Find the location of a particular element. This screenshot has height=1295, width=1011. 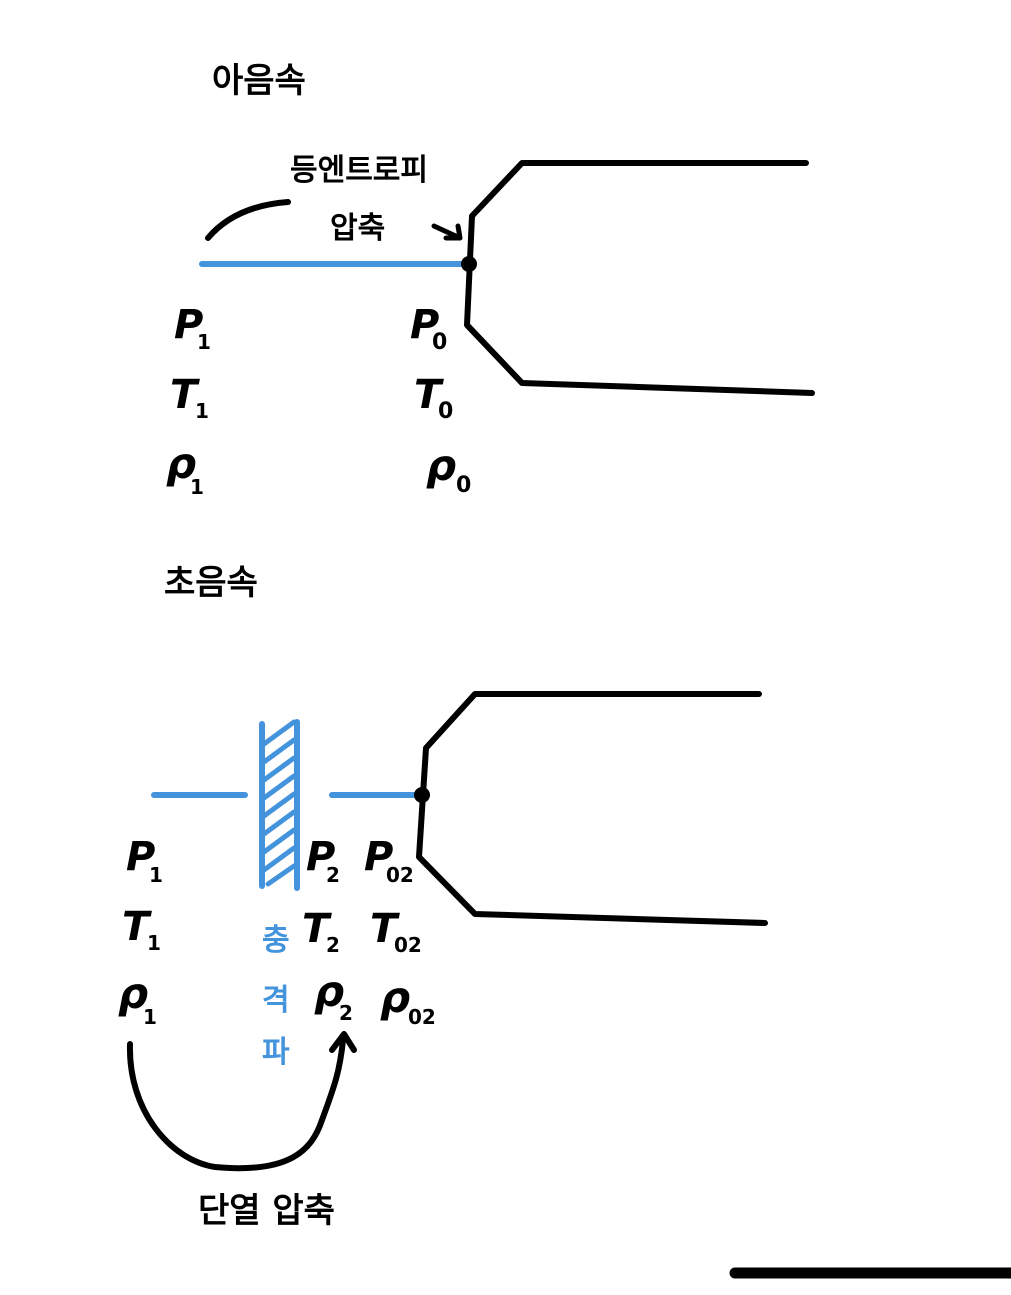

supersonic-t02: T is located at coordinates (385, 929).